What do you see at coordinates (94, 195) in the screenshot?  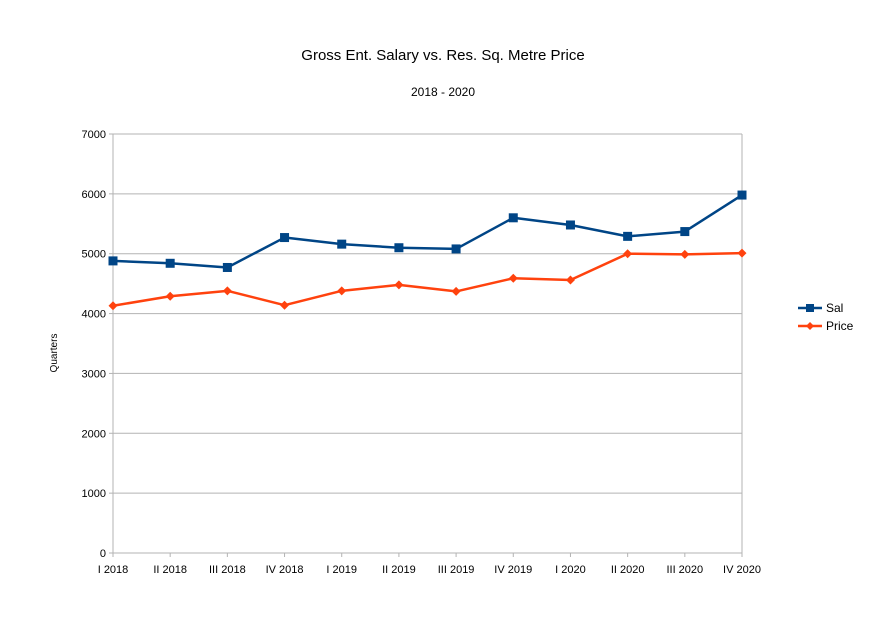 I see `y-tick-label: 6000` at bounding box center [94, 195].